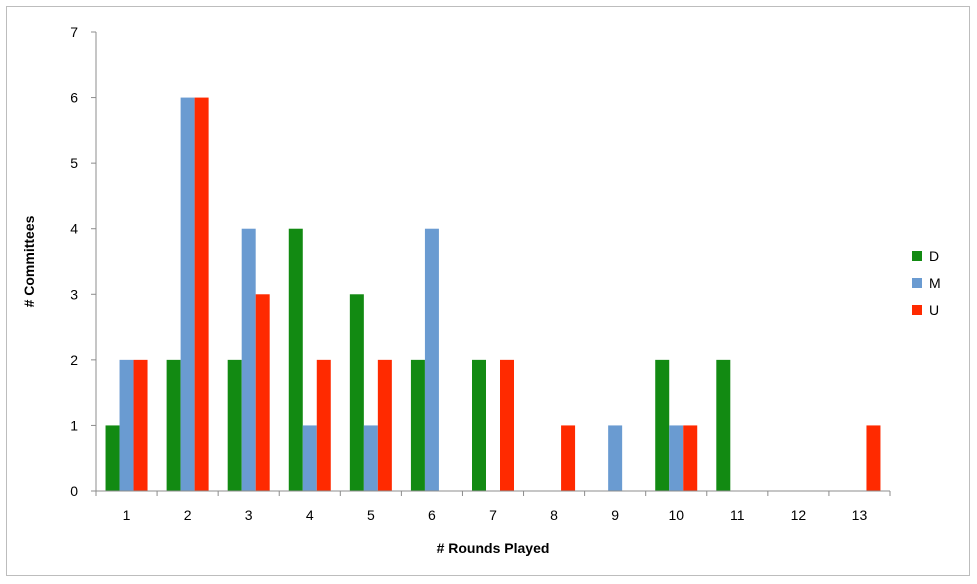  What do you see at coordinates (249, 515) in the screenshot?
I see `x-tick-label: 3` at bounding box center [249, 515].